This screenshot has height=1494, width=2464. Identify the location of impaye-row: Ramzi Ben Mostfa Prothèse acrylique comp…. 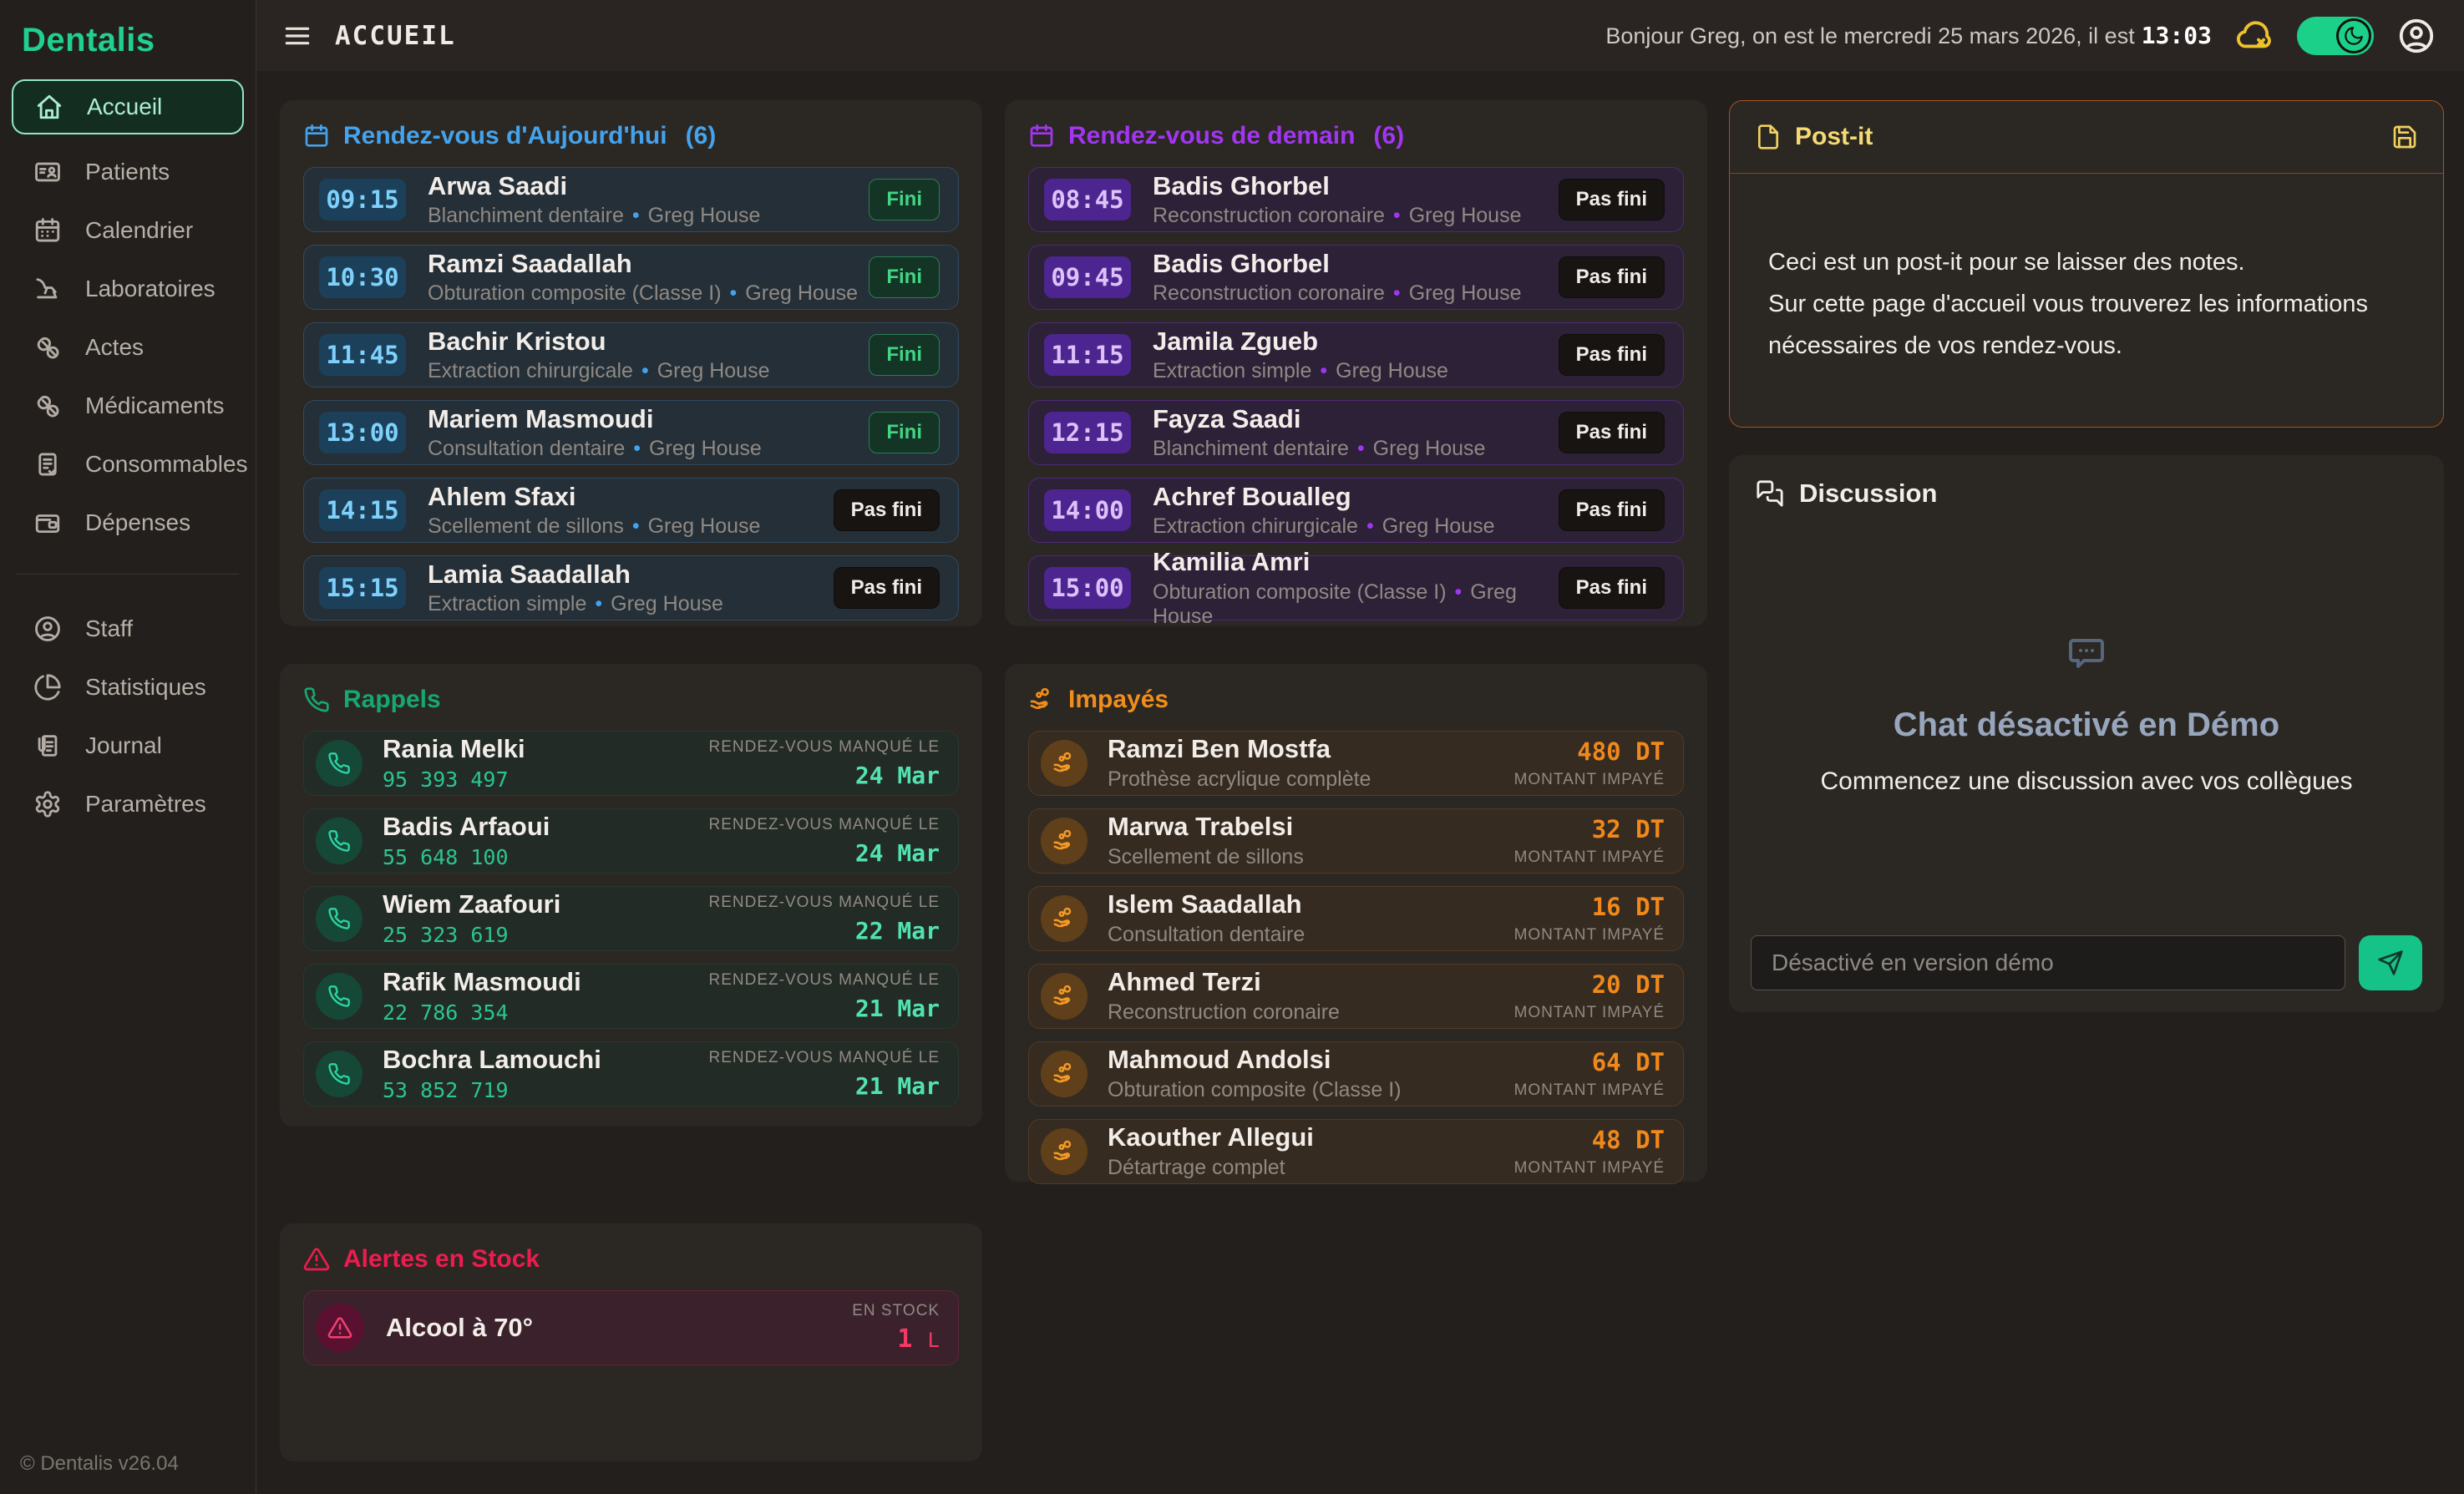
(1356, 763).